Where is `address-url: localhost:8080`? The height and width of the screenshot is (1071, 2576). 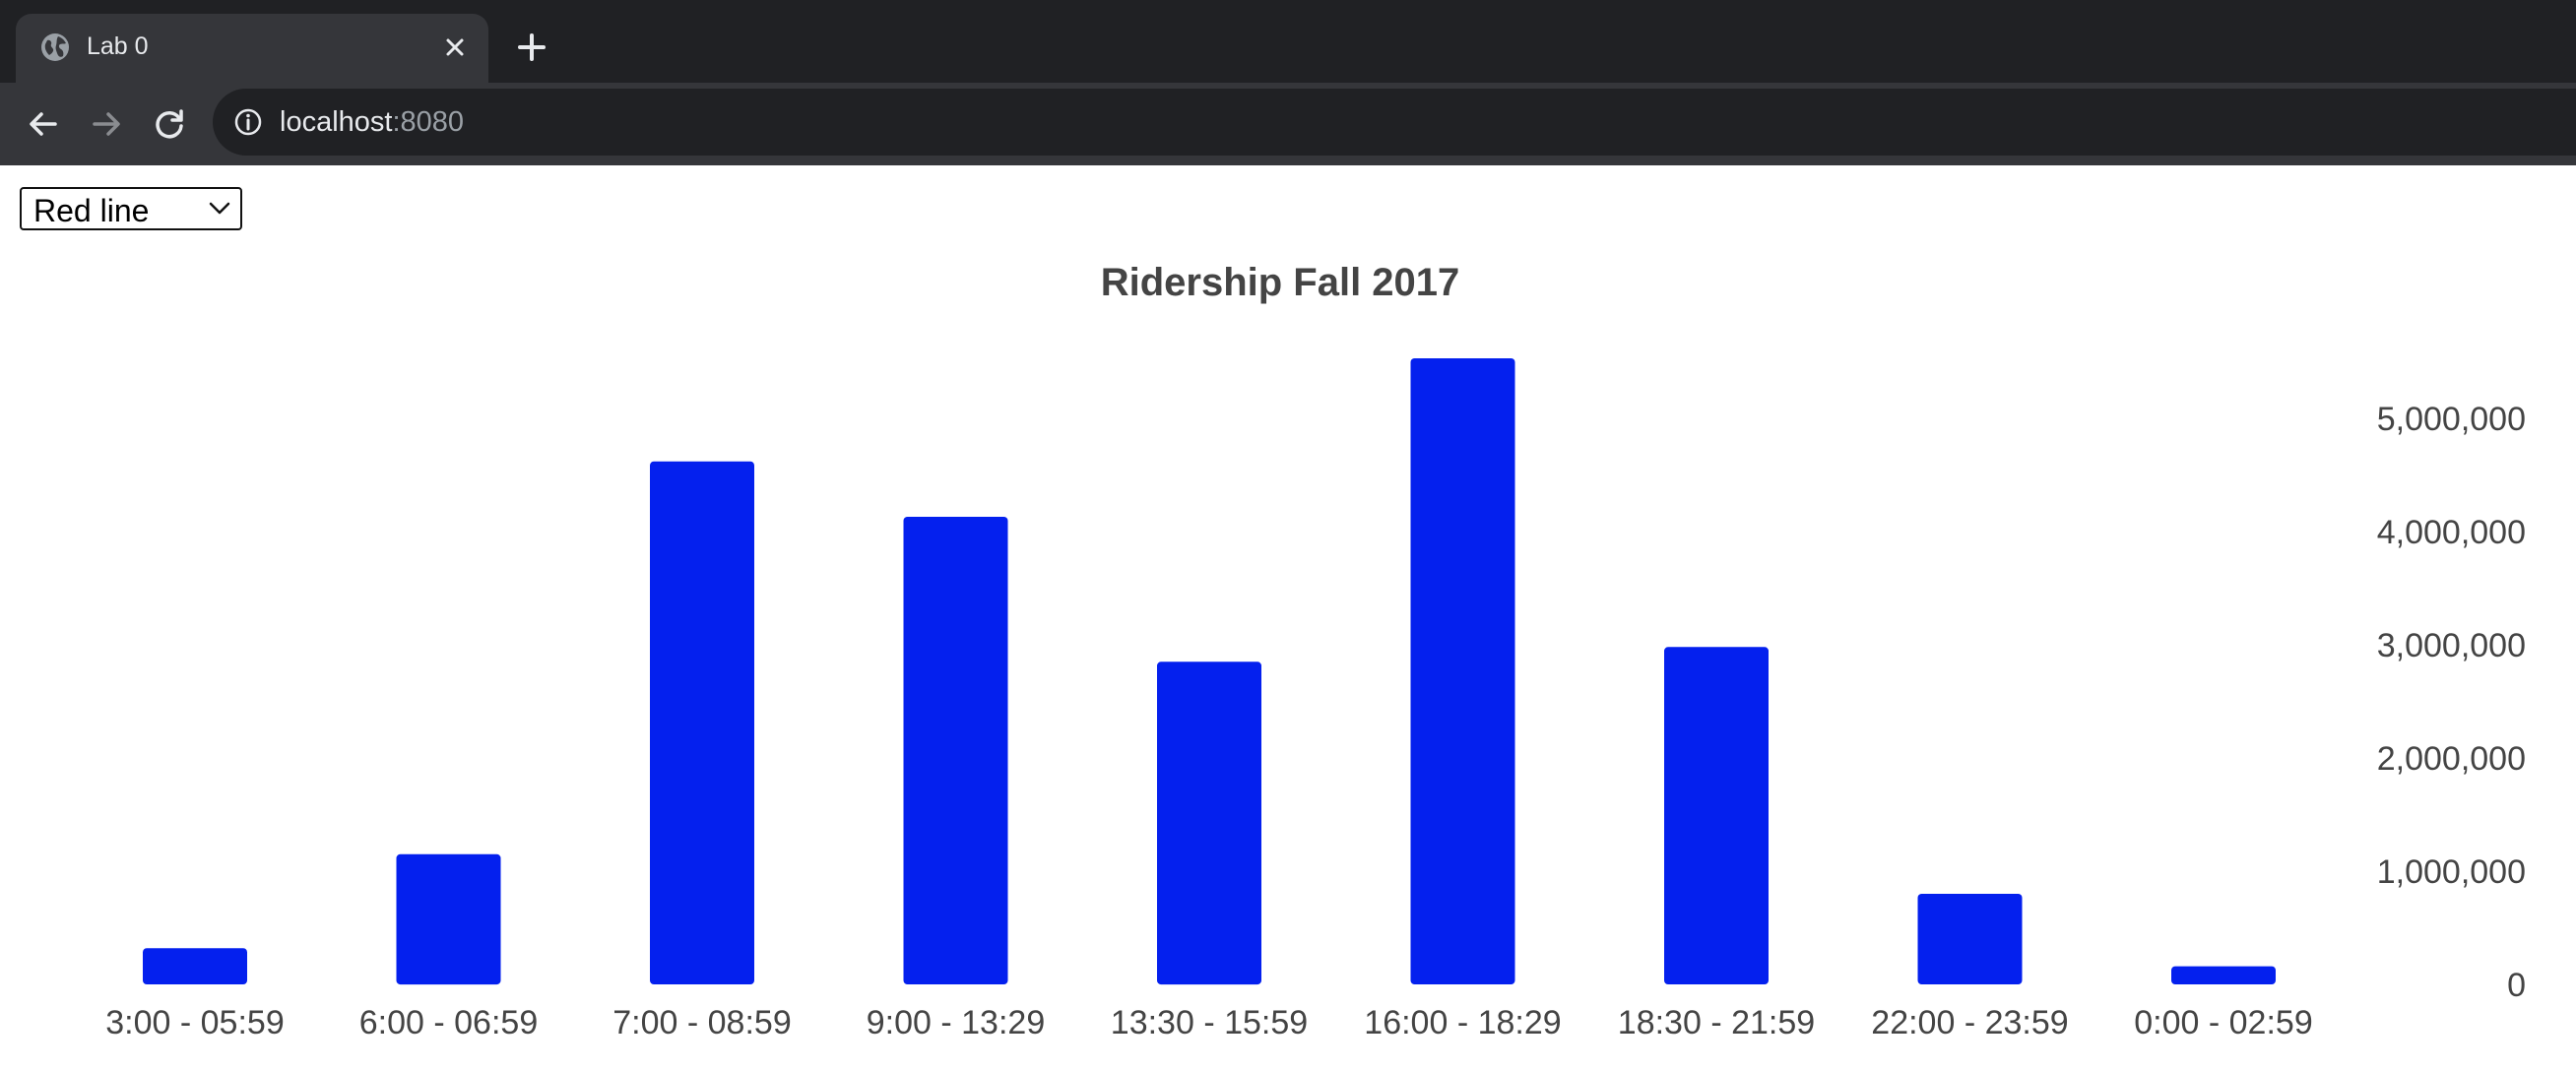
address-url: localhost:8080 is located at coordinates (372, 122).